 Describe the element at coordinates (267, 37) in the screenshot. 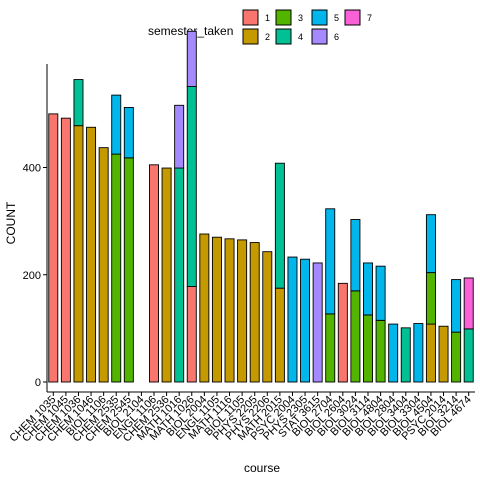

I see `legend-label-2: 2` at that location.